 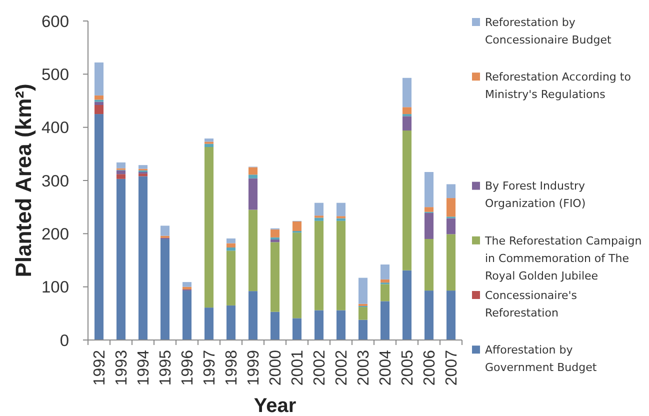 What do you see at coordinates (55, 181) in the screenshot?
I see `y-tick-label: 300` at bounding box center [55, 181].